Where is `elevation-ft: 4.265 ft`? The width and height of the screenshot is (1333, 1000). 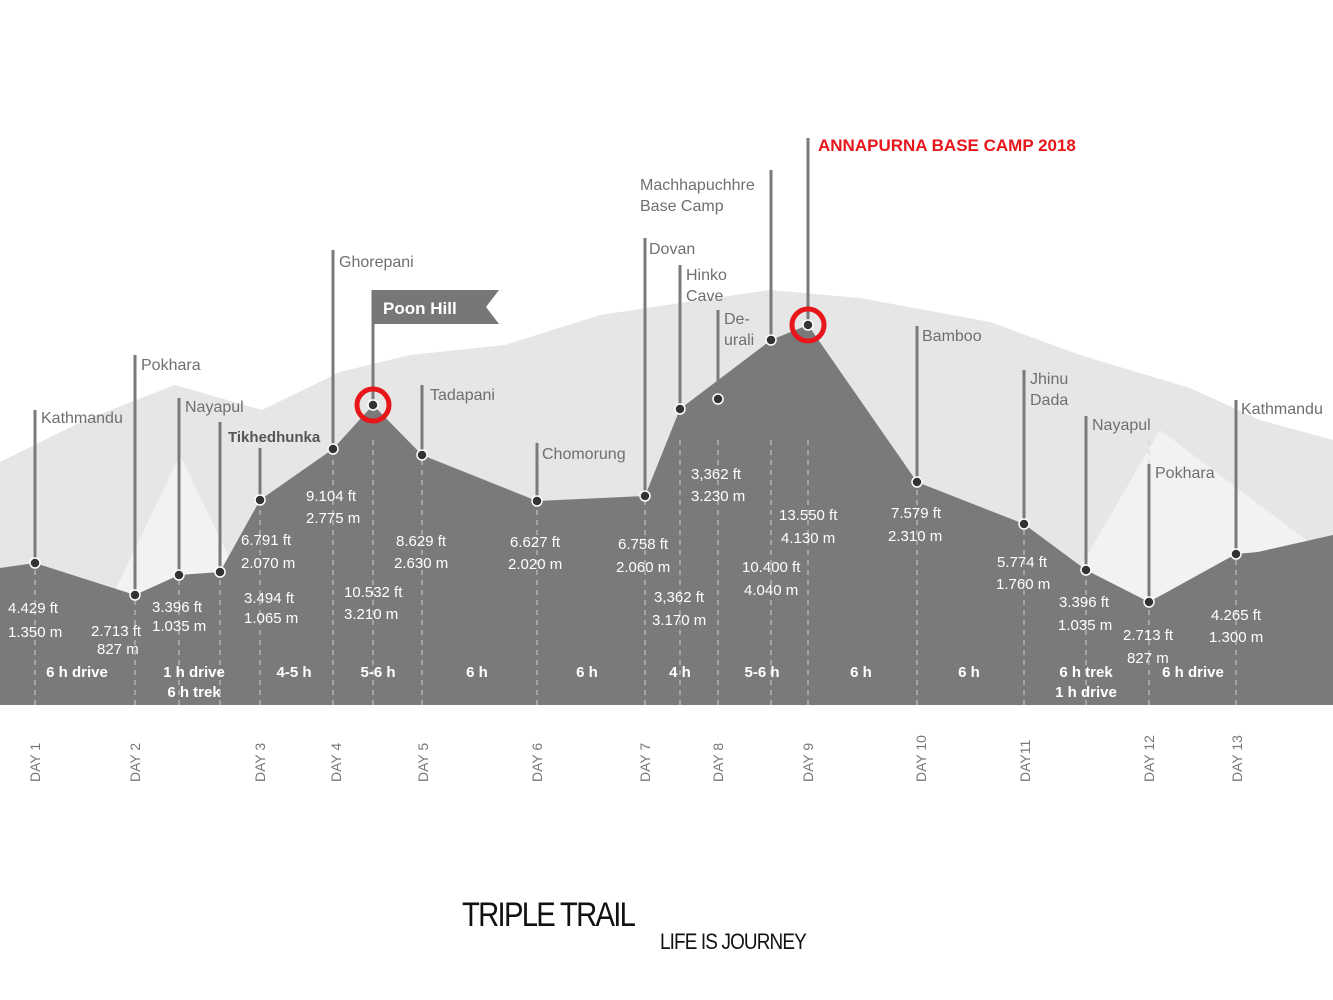 elevation-ft: 4.265 ft is located at coordinates (1236, 615).